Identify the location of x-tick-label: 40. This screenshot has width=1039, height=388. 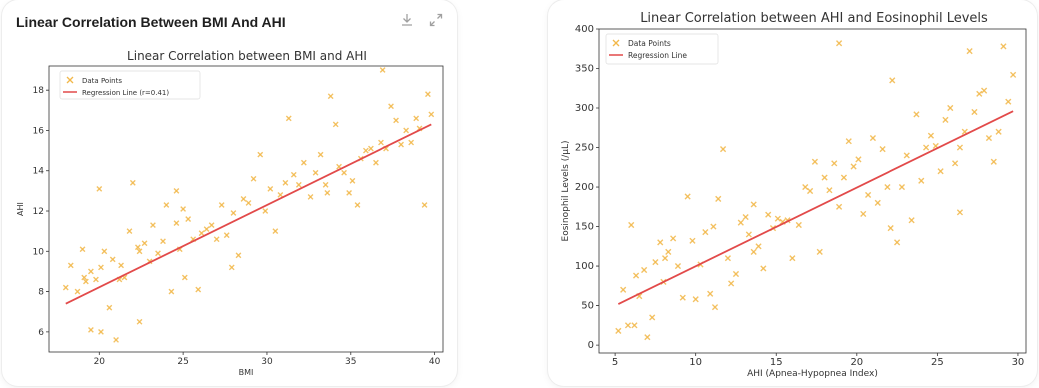
(435, 362).